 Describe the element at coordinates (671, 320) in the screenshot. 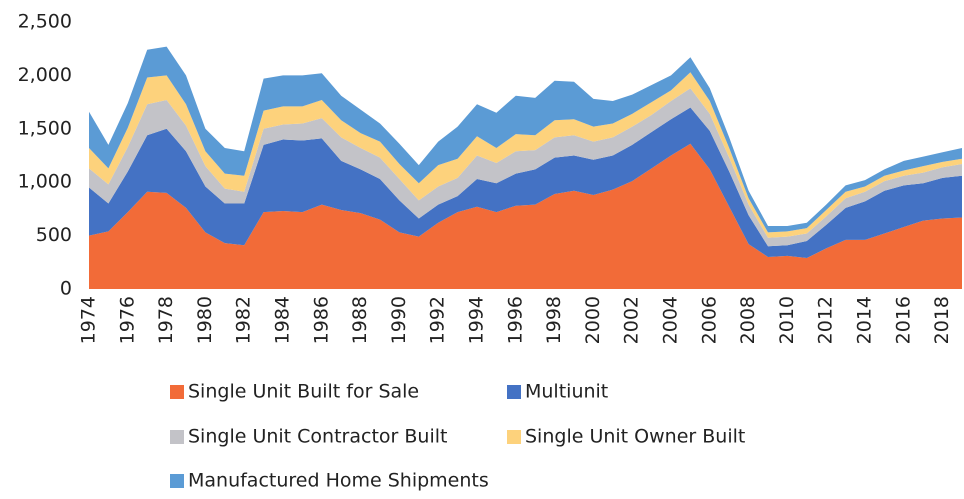

I see `x-tick-label: 2004` at that location.